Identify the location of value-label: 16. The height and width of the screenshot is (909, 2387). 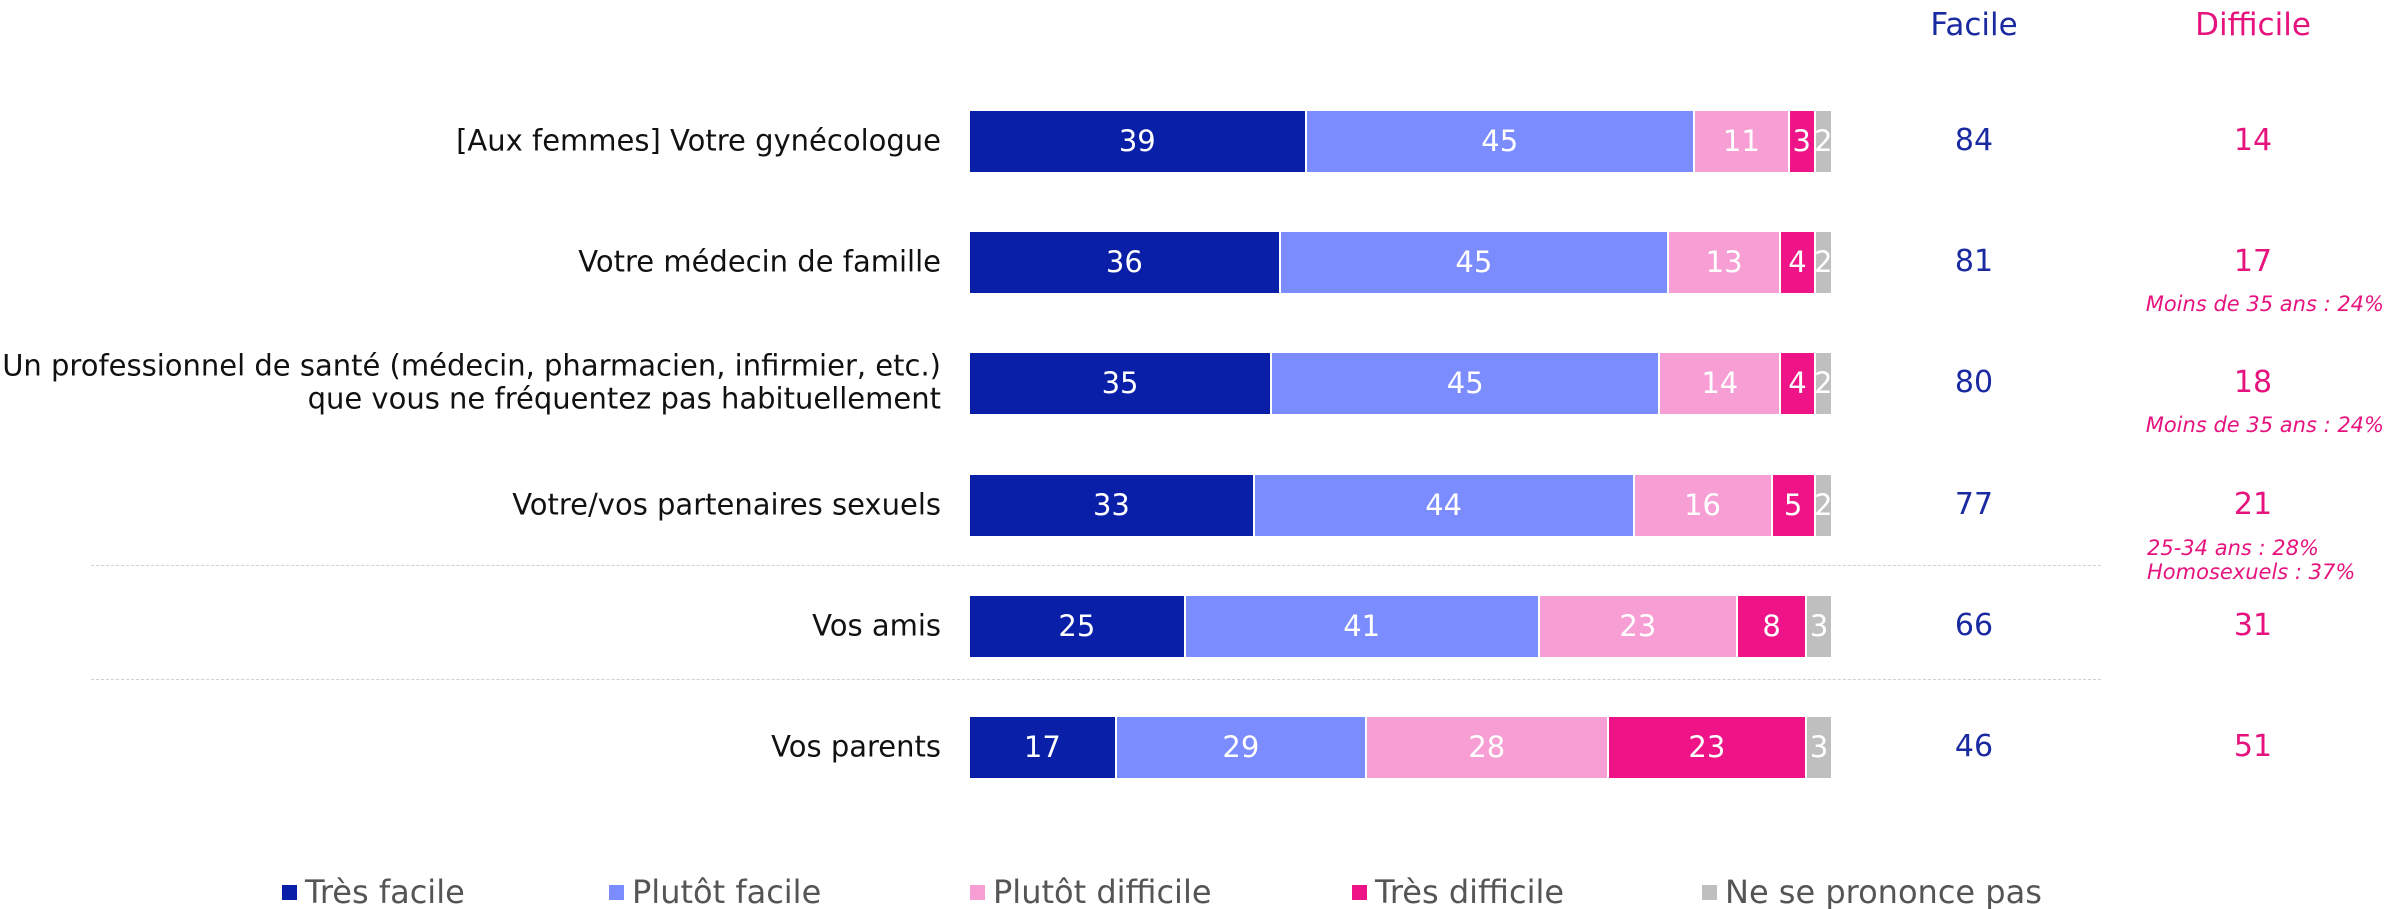
(1702, 505).